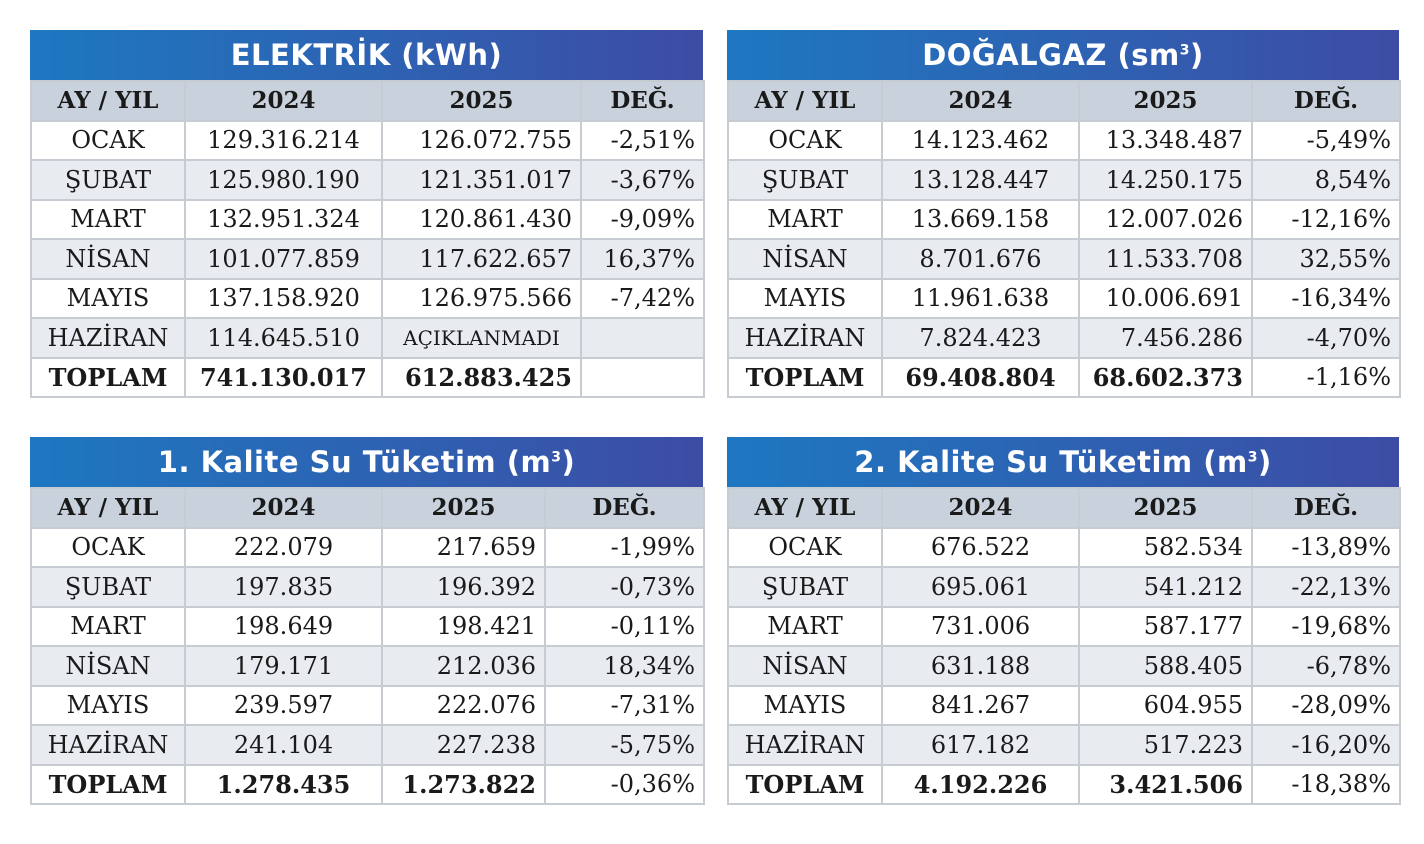  I want to click on total-2024-cell: 1.278.435, so click(283, 784).